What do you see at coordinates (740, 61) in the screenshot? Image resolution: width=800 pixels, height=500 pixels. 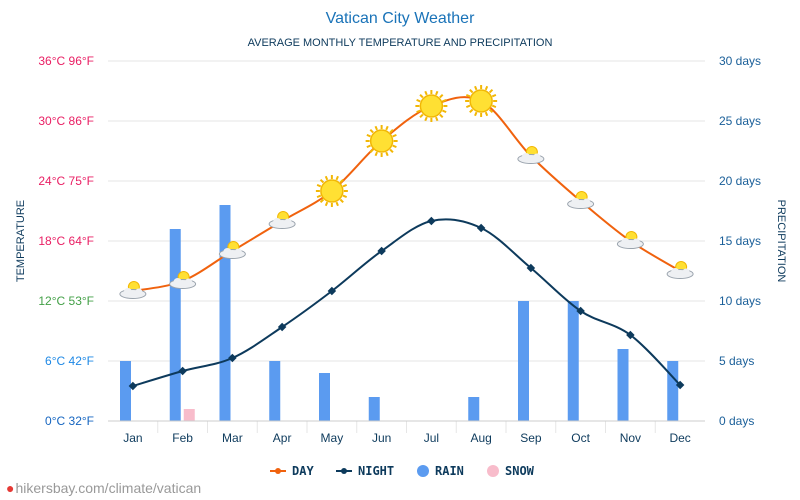 I see `right-tick-label: 30 days` at bounding box center [740, 61].